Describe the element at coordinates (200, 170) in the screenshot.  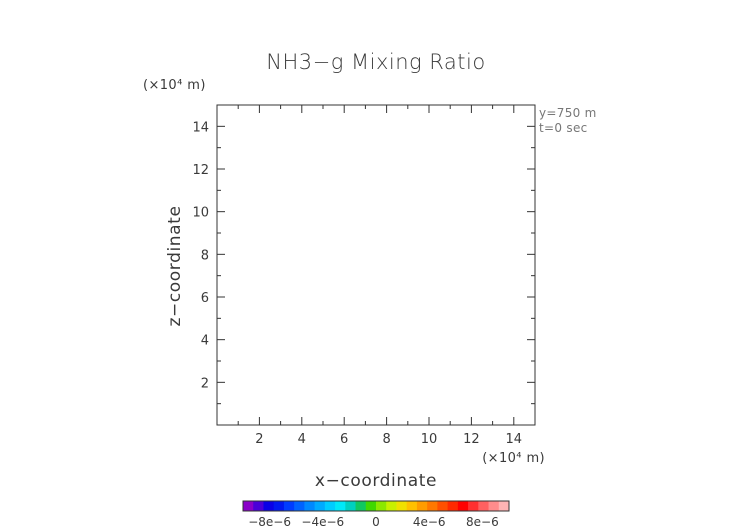
I see `y-tick-label: 12` at that location.